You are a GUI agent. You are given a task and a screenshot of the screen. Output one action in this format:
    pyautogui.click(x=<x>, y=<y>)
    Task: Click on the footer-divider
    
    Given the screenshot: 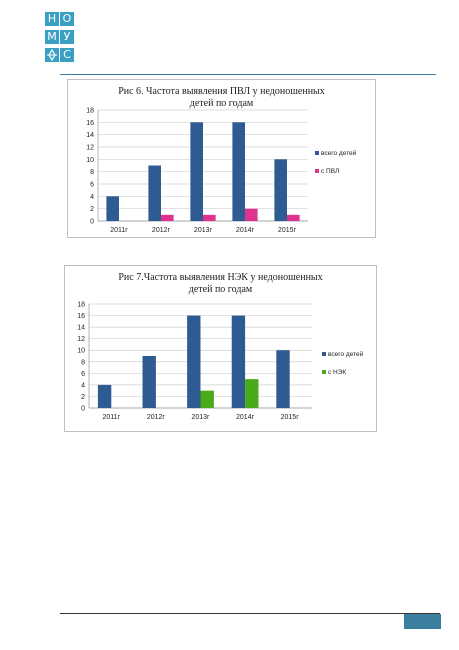 What is the action you would take?
    pyautogui.click(x=250, y=613)
    